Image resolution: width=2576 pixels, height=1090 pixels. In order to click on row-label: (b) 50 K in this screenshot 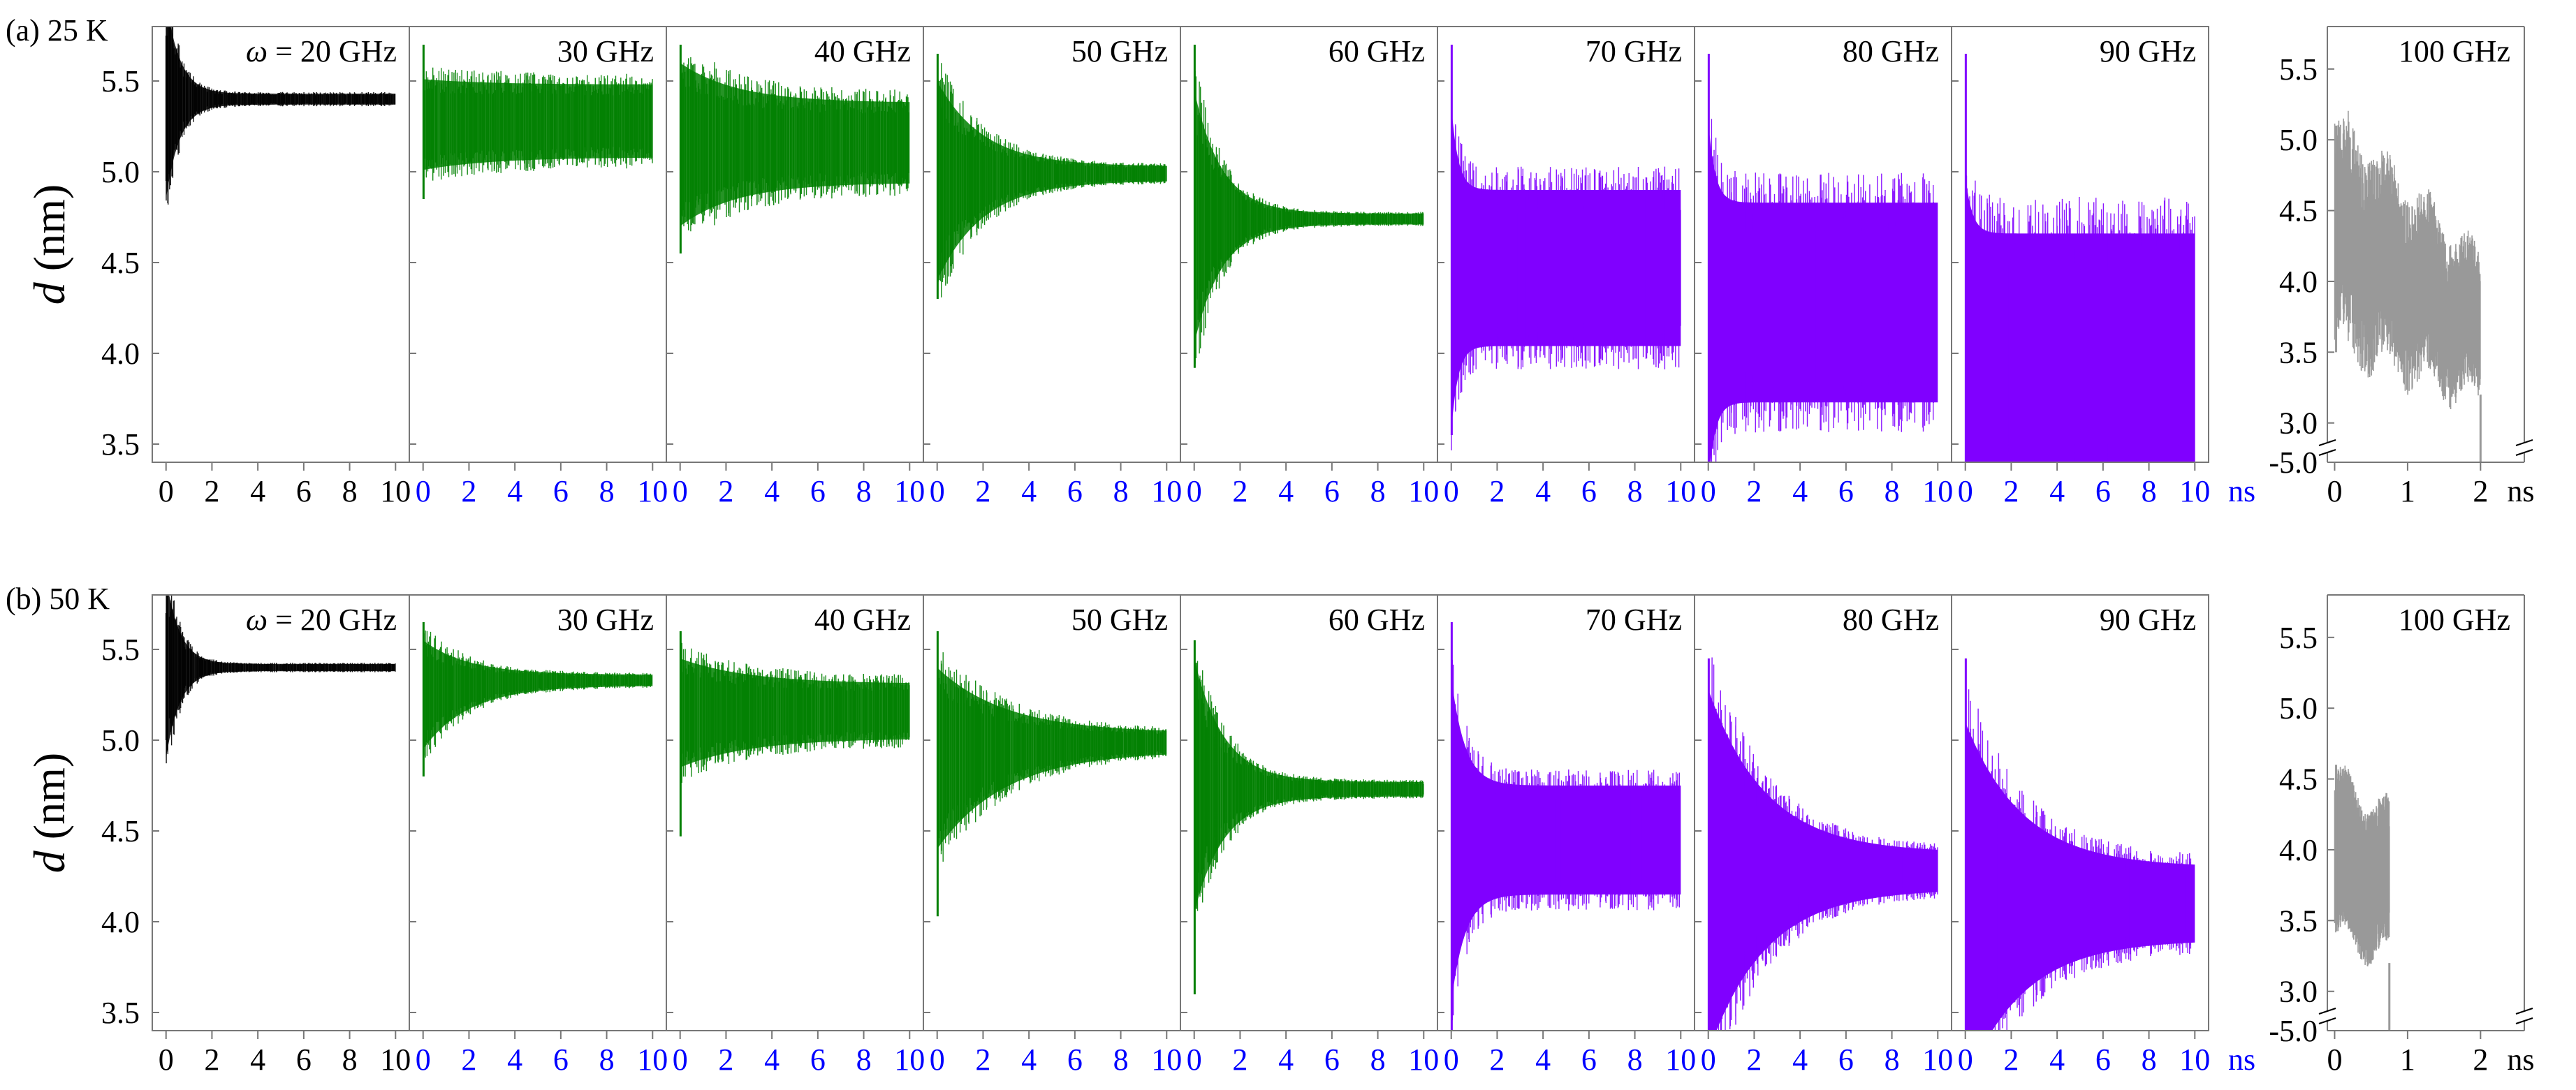, I will do `click(58, 599)`.